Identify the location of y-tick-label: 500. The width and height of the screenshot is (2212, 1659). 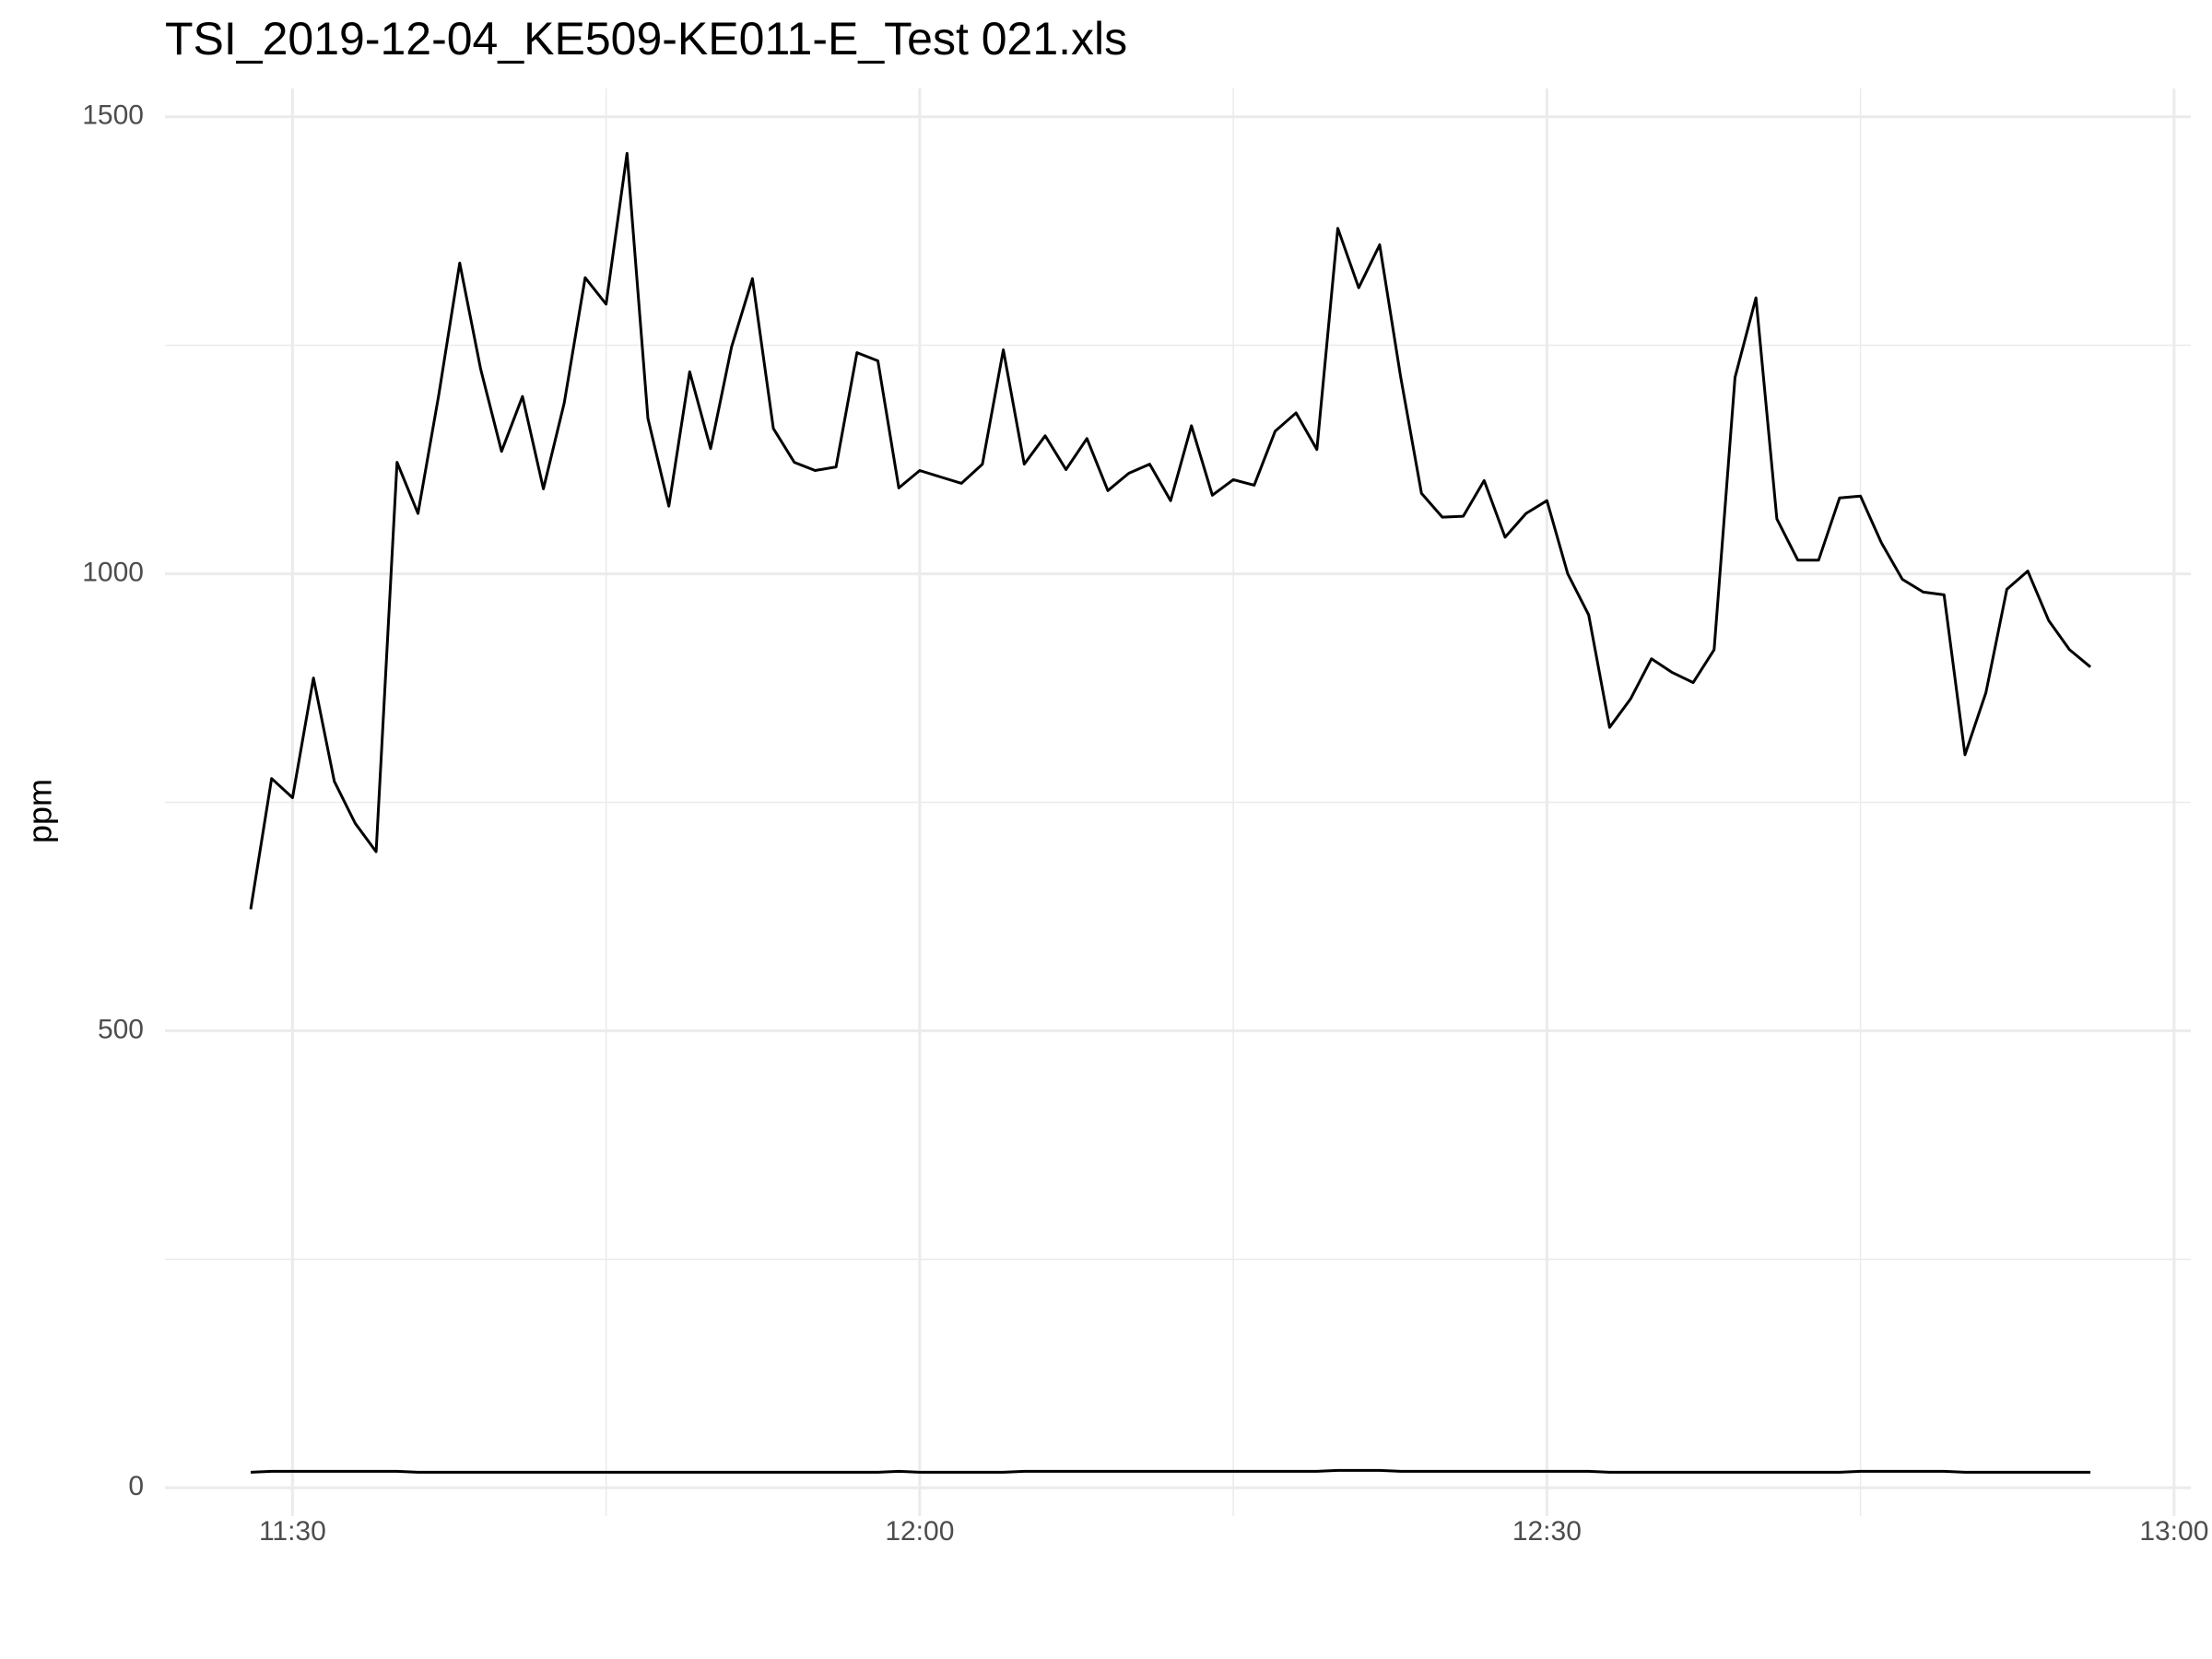
(121, 1029).